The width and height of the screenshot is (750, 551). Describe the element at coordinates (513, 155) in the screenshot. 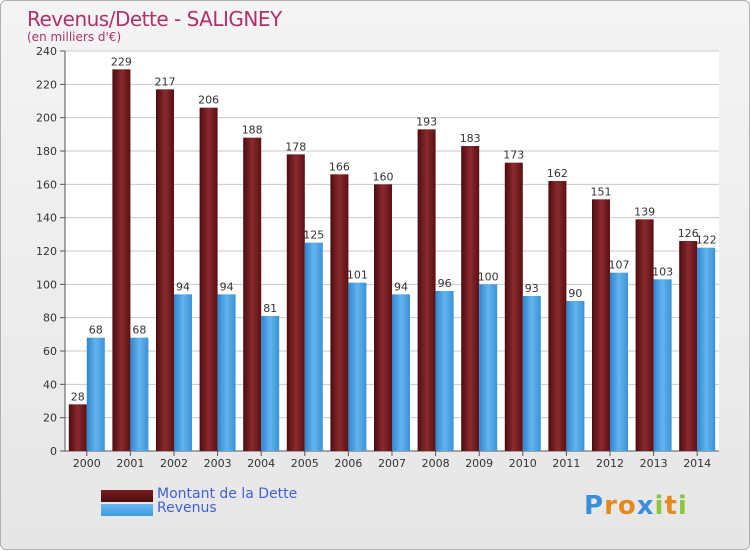

I see `data-label-dette: 173` at that location.